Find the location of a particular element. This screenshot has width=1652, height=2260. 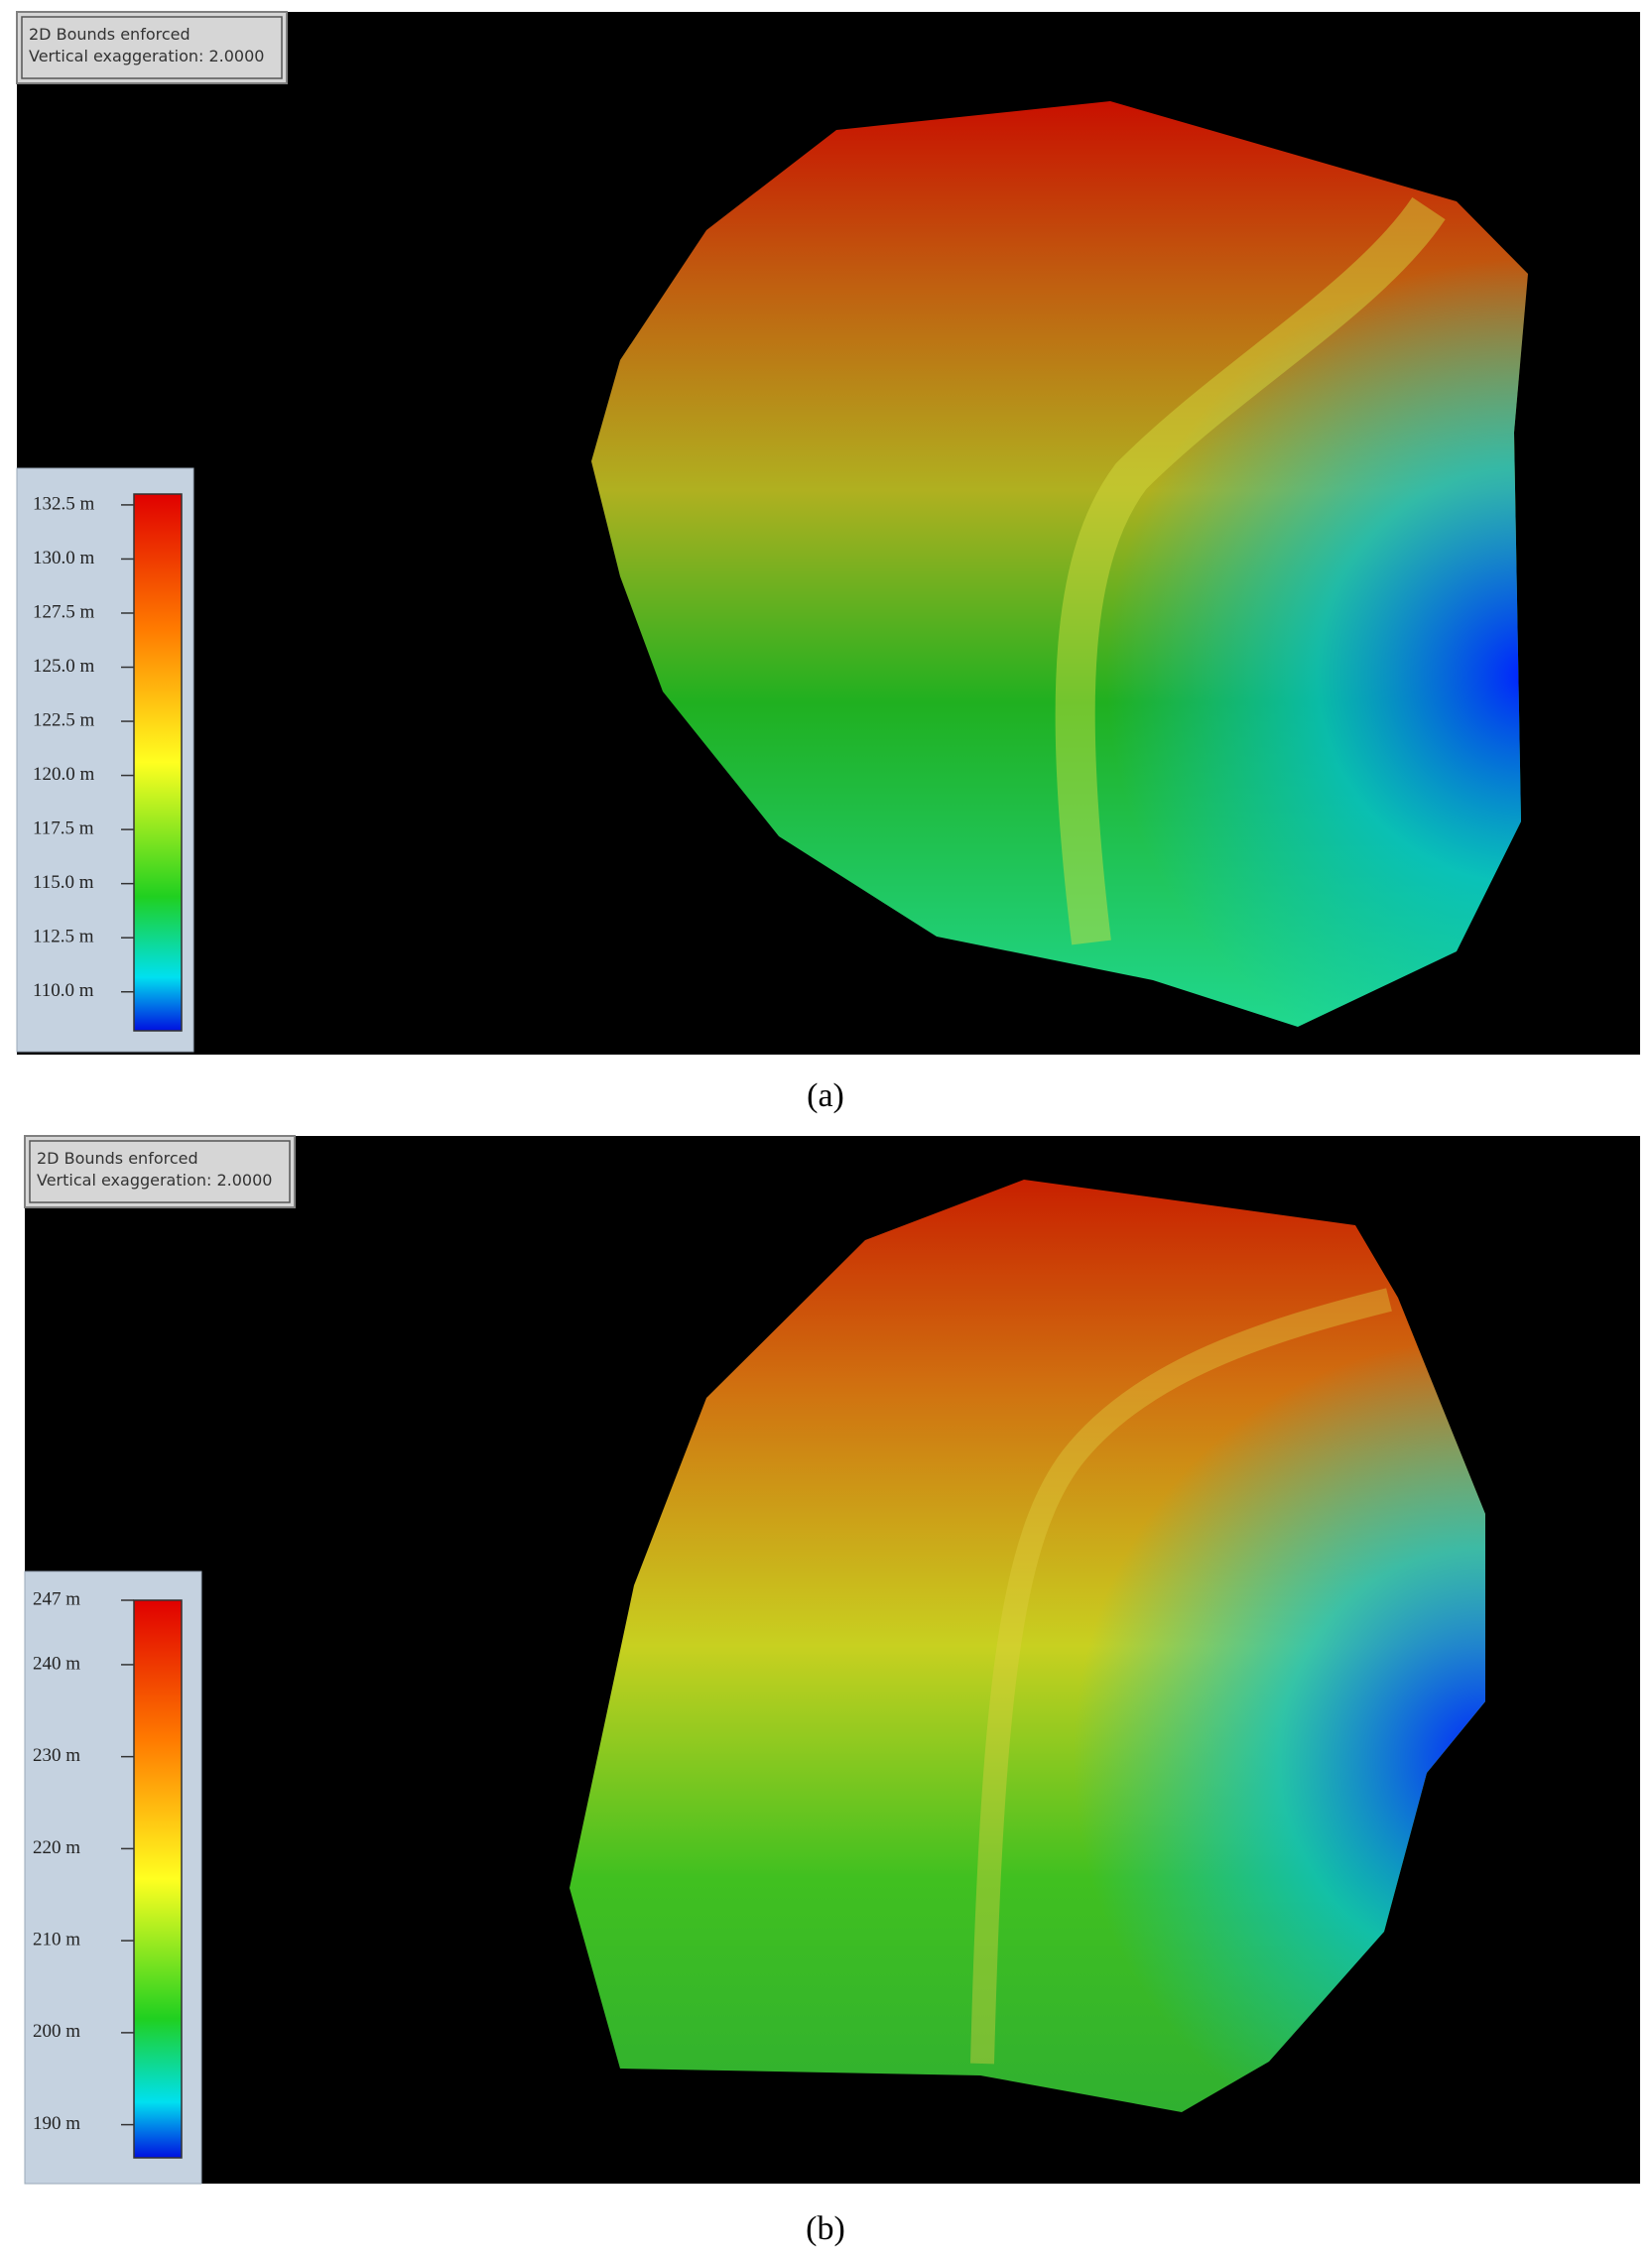

tick-label: 220 m is located at coordinates (56, 1847).